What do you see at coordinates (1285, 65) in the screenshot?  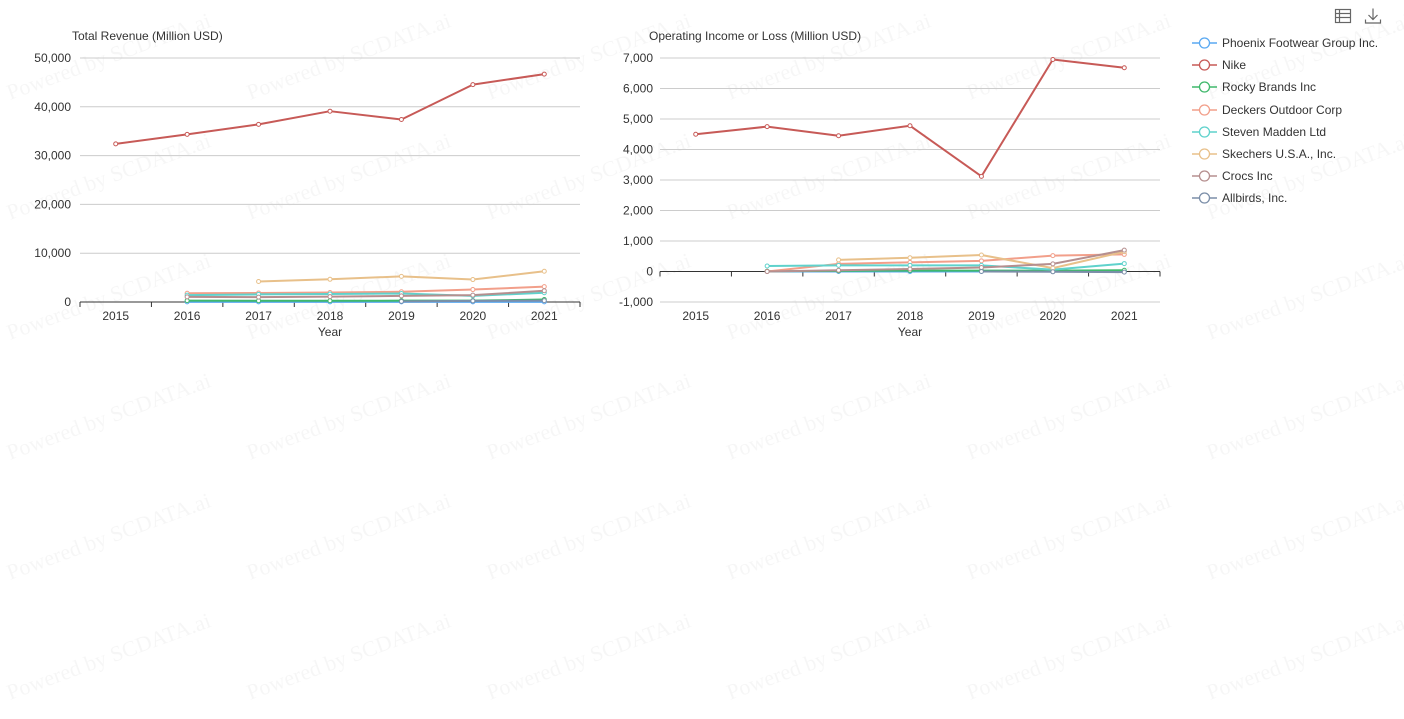 I see `legend-item-nike: Nike` at bounding box center [1285, 65].